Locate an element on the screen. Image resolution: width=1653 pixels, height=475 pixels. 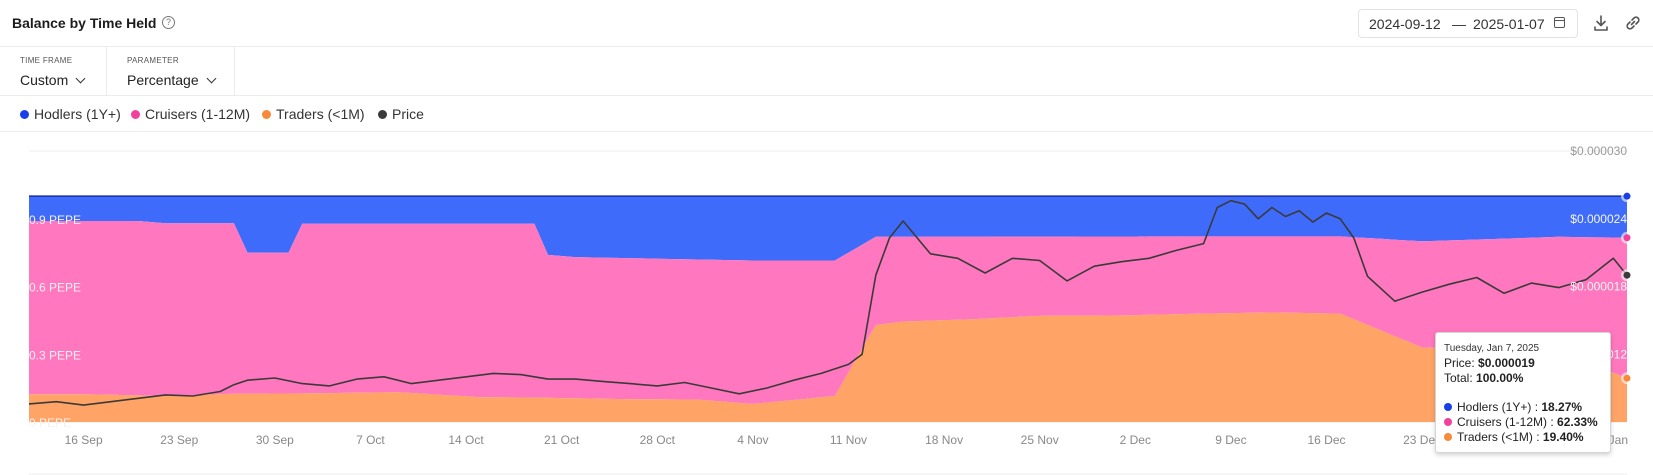
date-range-picker: 2024-09-12 — 2025-01-07 is located at coordinates (1468, 23).